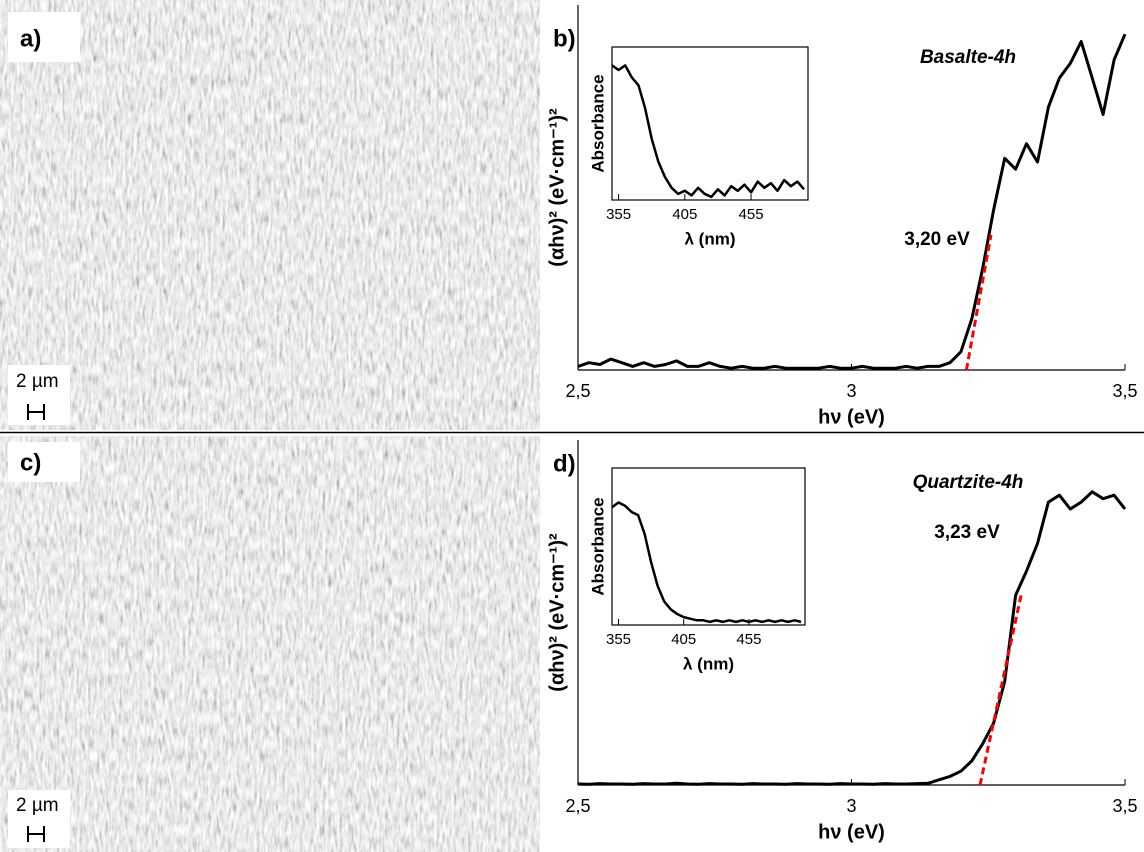 This screenshot has height=852, width=1144. Describe the element at coordinates (564, 38) in the screenshot. I see `panel-label: b)` at that location.